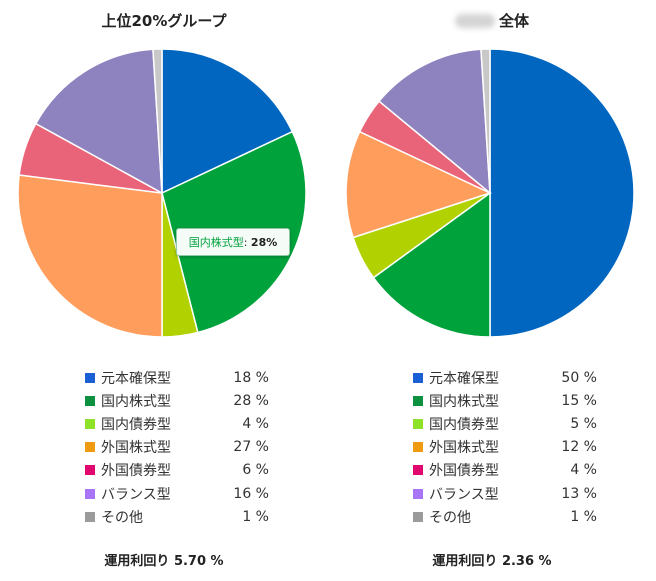  What do you see at coordinates (579, 377) in the screenshot?
I see `legend-value: 50 %` at bounding box center [579, 377].